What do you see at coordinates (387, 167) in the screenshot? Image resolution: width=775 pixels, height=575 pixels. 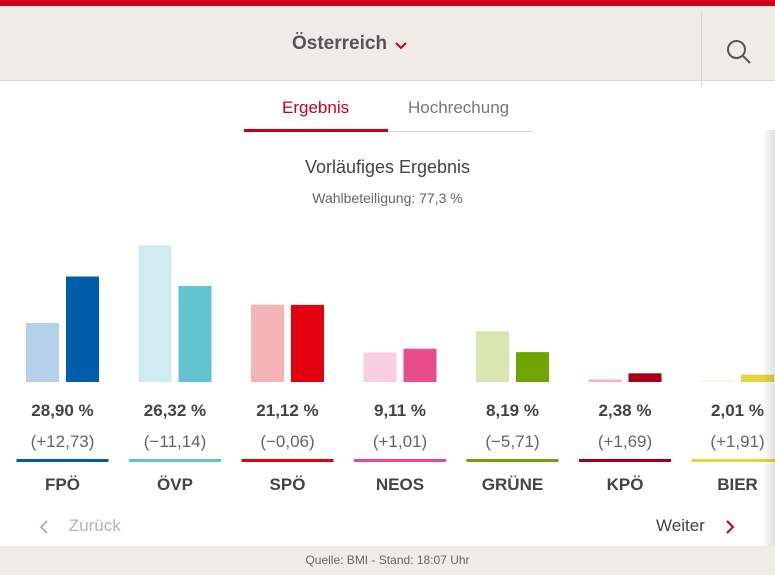 I see `chart-heading: Vorläufiges Ergebnis` at bounding box center [387, 167].